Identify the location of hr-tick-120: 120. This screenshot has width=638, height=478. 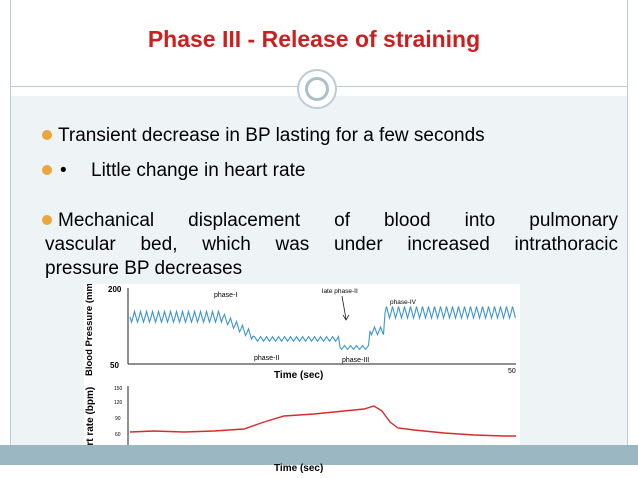
(118, 403).